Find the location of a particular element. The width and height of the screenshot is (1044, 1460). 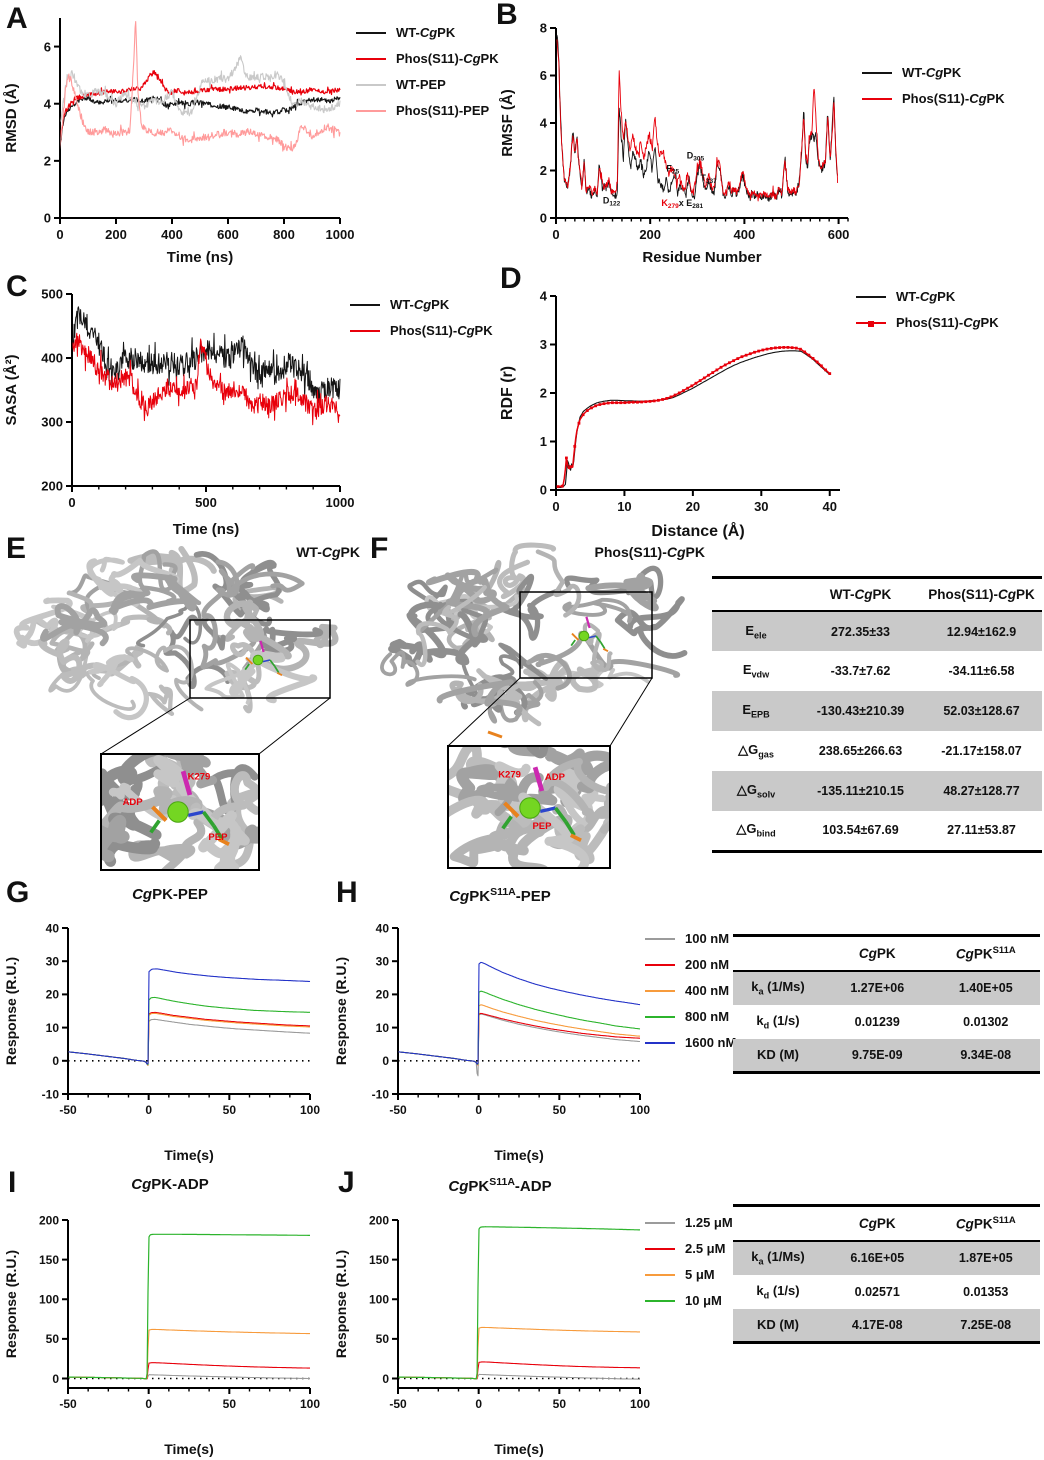

zoom-region-box is located at coordinates (260, 659).